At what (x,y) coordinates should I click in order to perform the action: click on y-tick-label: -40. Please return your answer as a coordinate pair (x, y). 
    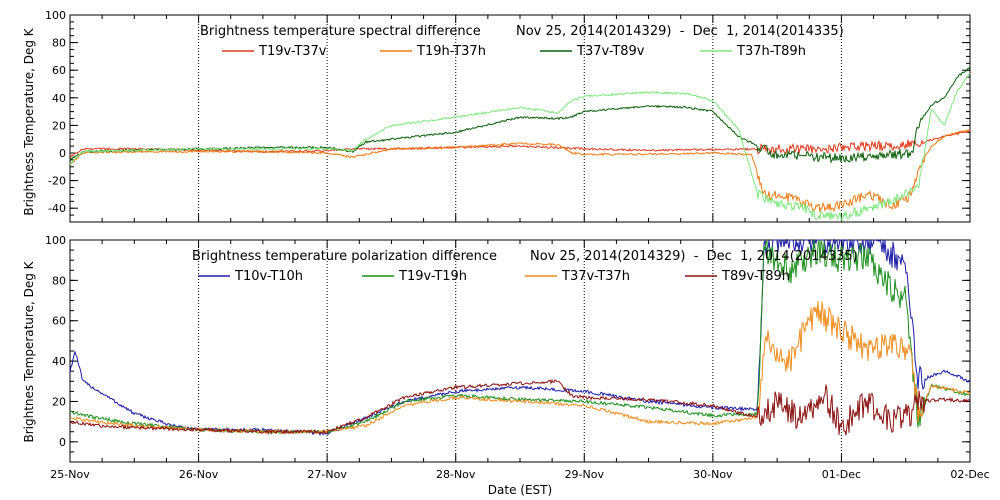
    Looking at the image, I should click on (57, 208).